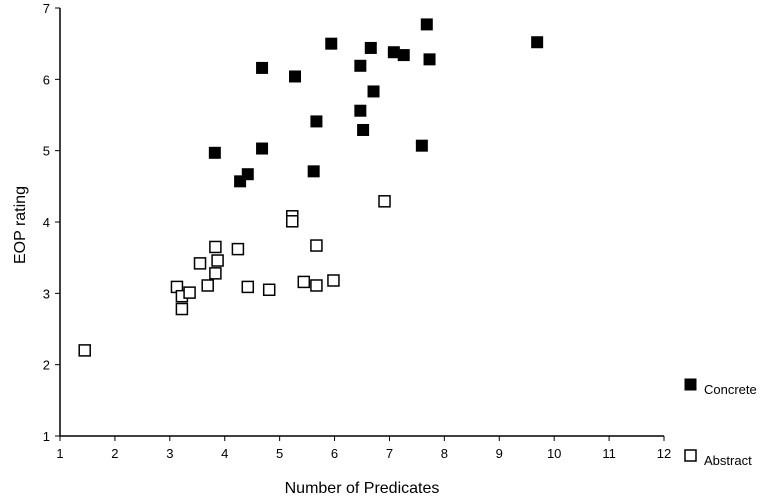 This screenshot has height=502, width=771. What do you see at coordinates (46, 365) in the screenshot?
I see `y-tick-label: 2` at bounding box center [46, 365].